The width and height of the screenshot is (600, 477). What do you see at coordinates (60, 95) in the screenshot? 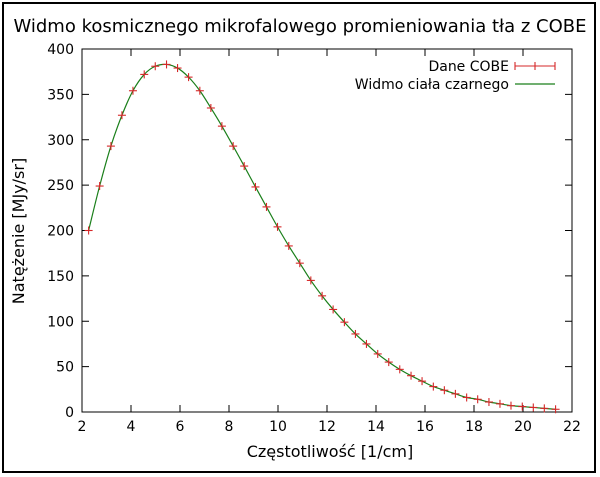
I see `y-tick-label: 350` at bounding box center [60, 95].